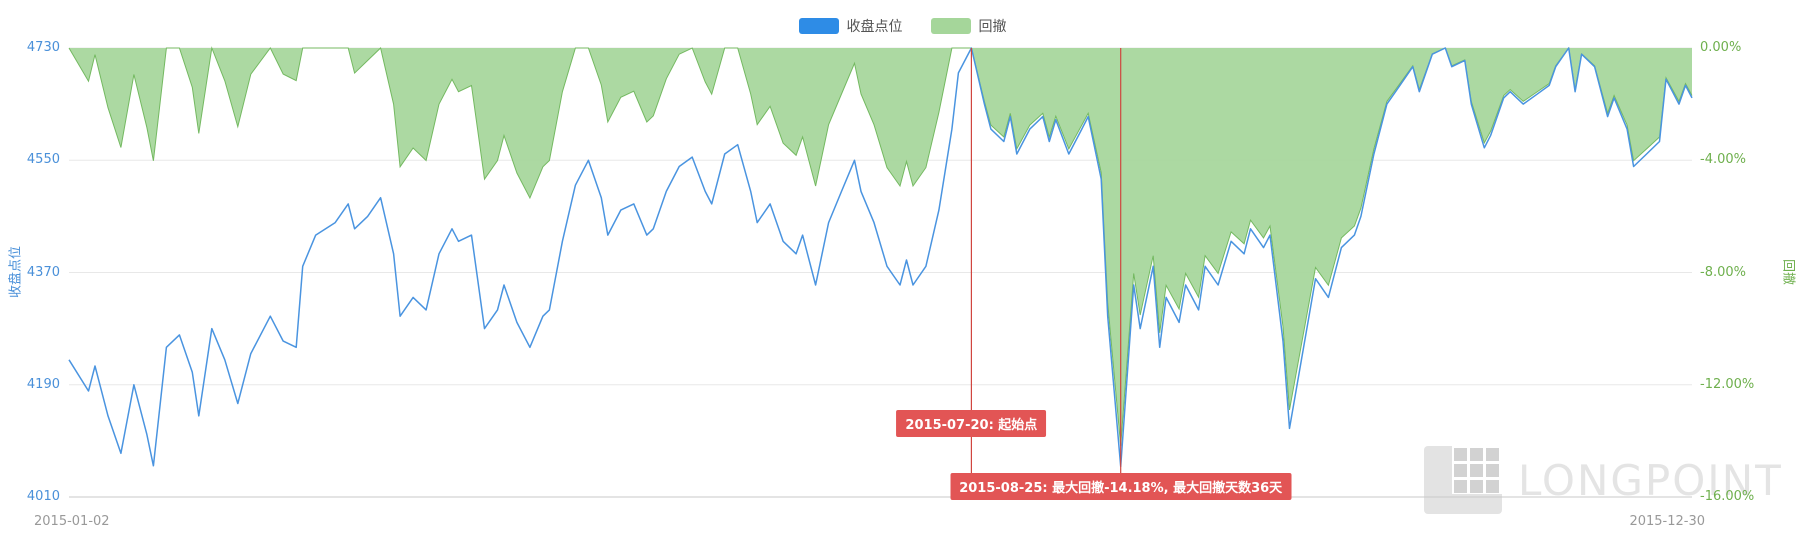  What do you see at coordinates (43, 384) in the screenshot?
I see `left-axis-tick-label: 4190` at bounding box center [43, 384].